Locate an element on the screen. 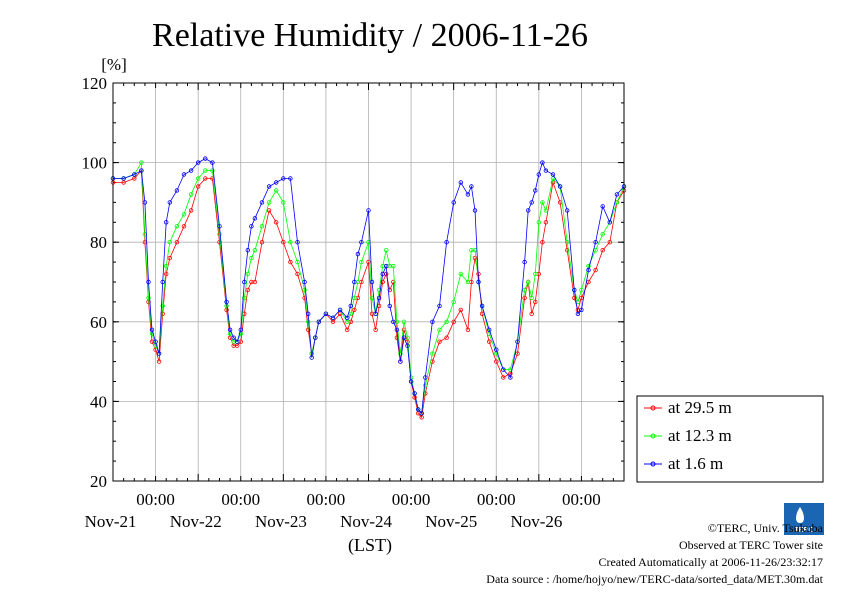 This screenshot has height=595, width=842. legend-label: at 1.6 m is located at coordinates (695, 463).